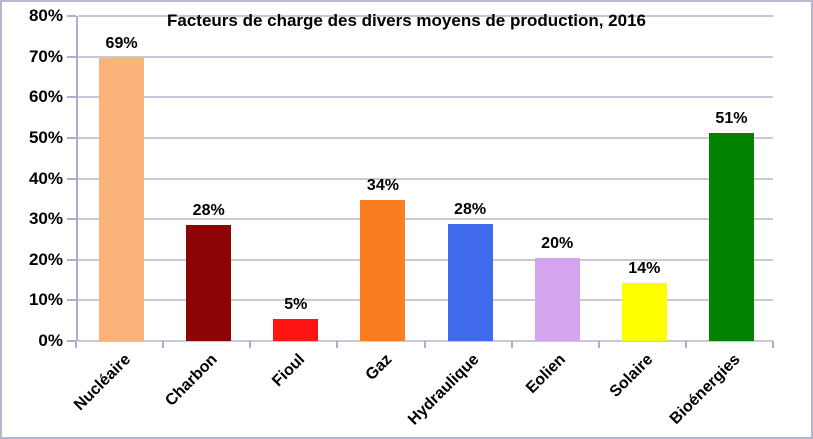  What do you see at coordinates (443, 390) in the screenshot?
I see `x-axis-tick-label: Hydraulique` at bounding box center [443, 390].